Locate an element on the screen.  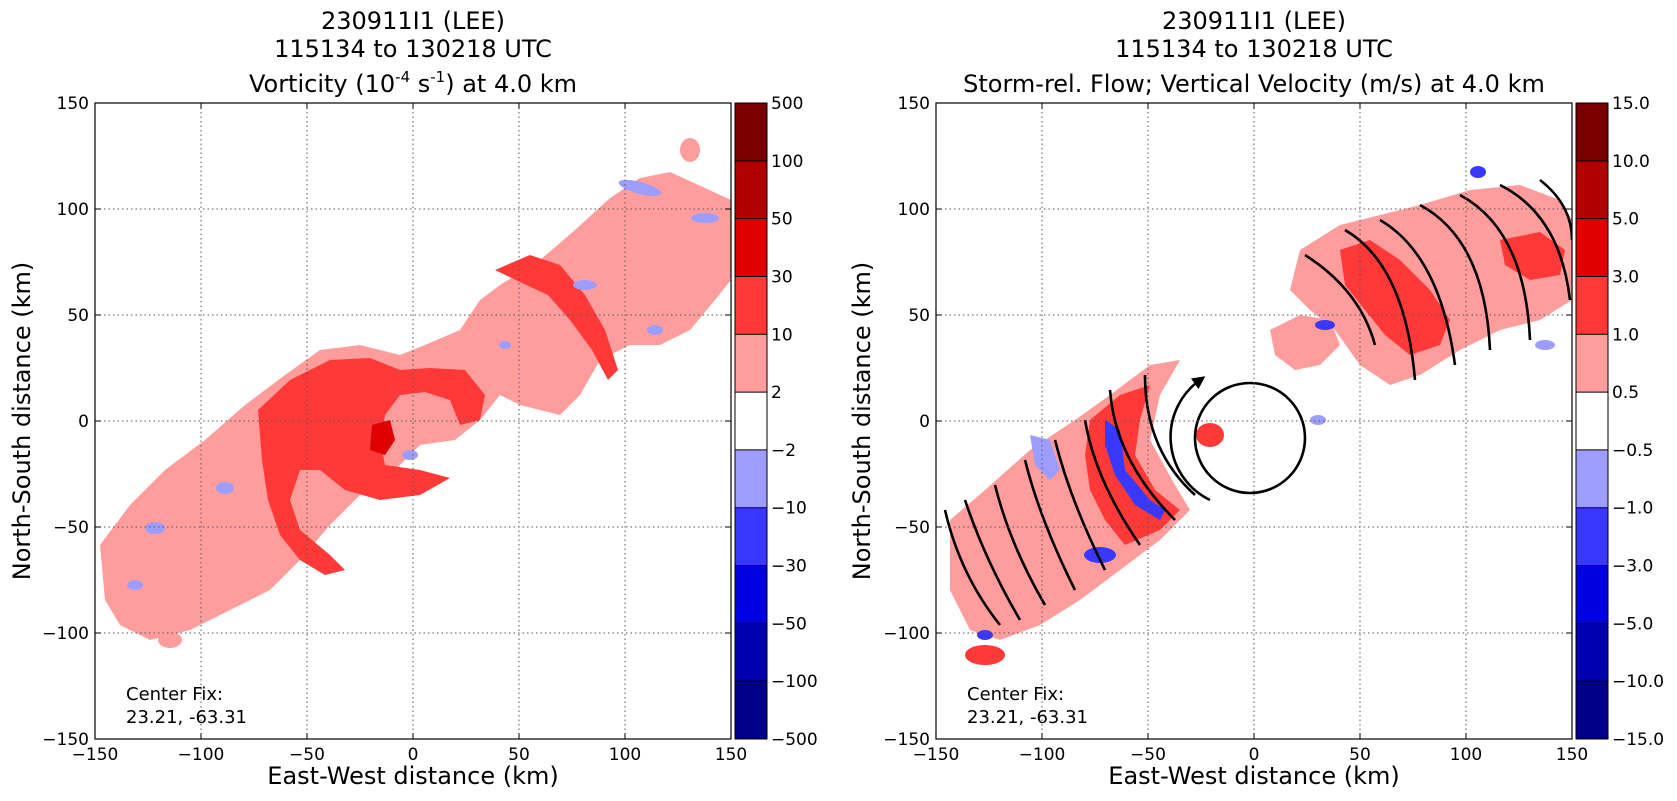
colorbar-tick-label: 10.0 is located at coordinates (1631, 162).